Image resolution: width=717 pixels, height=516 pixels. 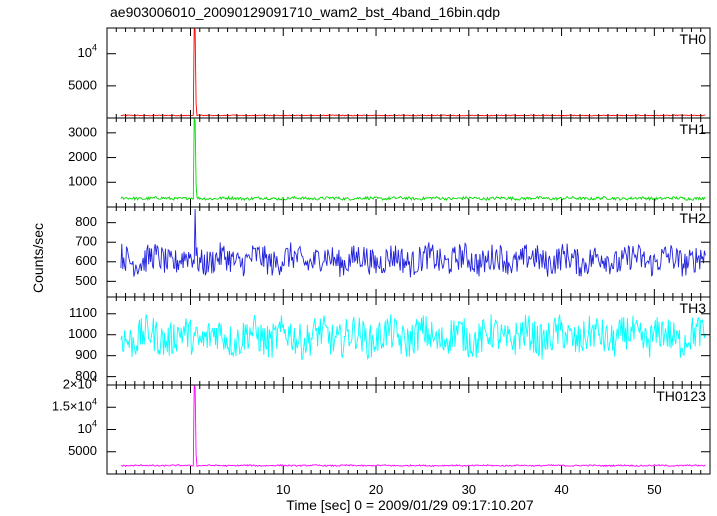 I want to click on x-tick-label: 50, so click(x=654, y=489).